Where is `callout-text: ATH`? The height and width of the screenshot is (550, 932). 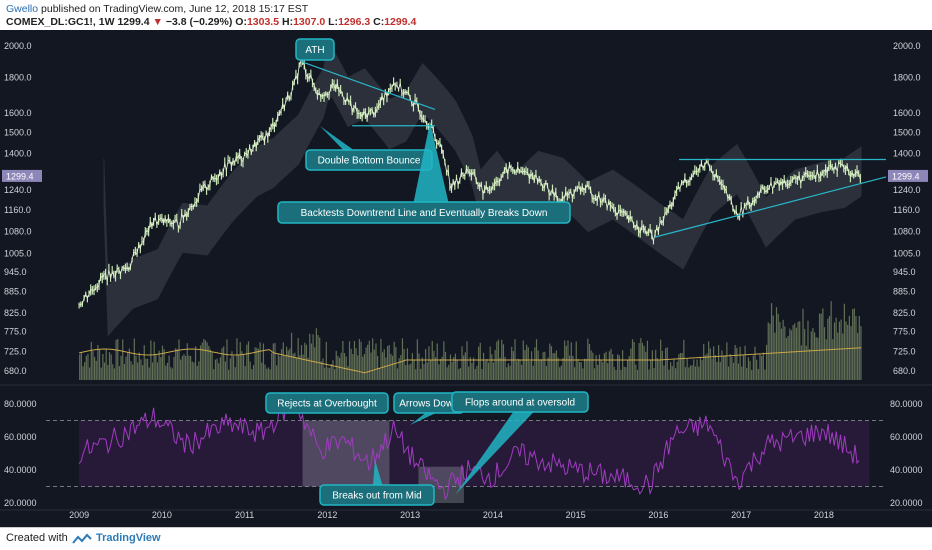
callout-text: ATH is located at coordinates (314, 50).